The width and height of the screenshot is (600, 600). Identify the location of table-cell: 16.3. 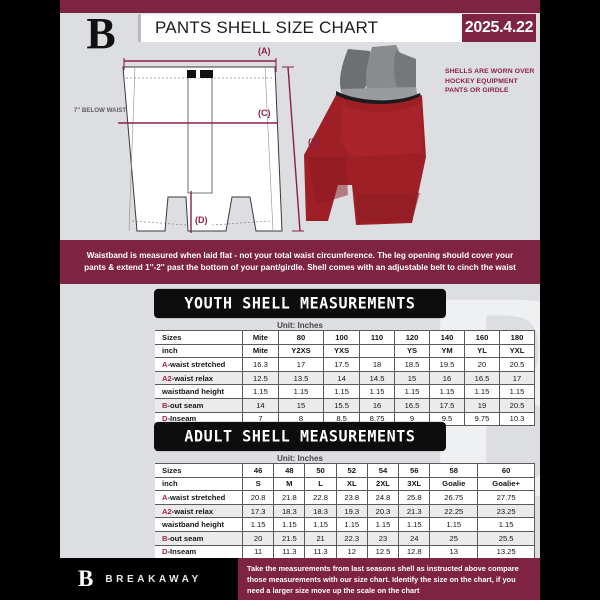
(260, 364).